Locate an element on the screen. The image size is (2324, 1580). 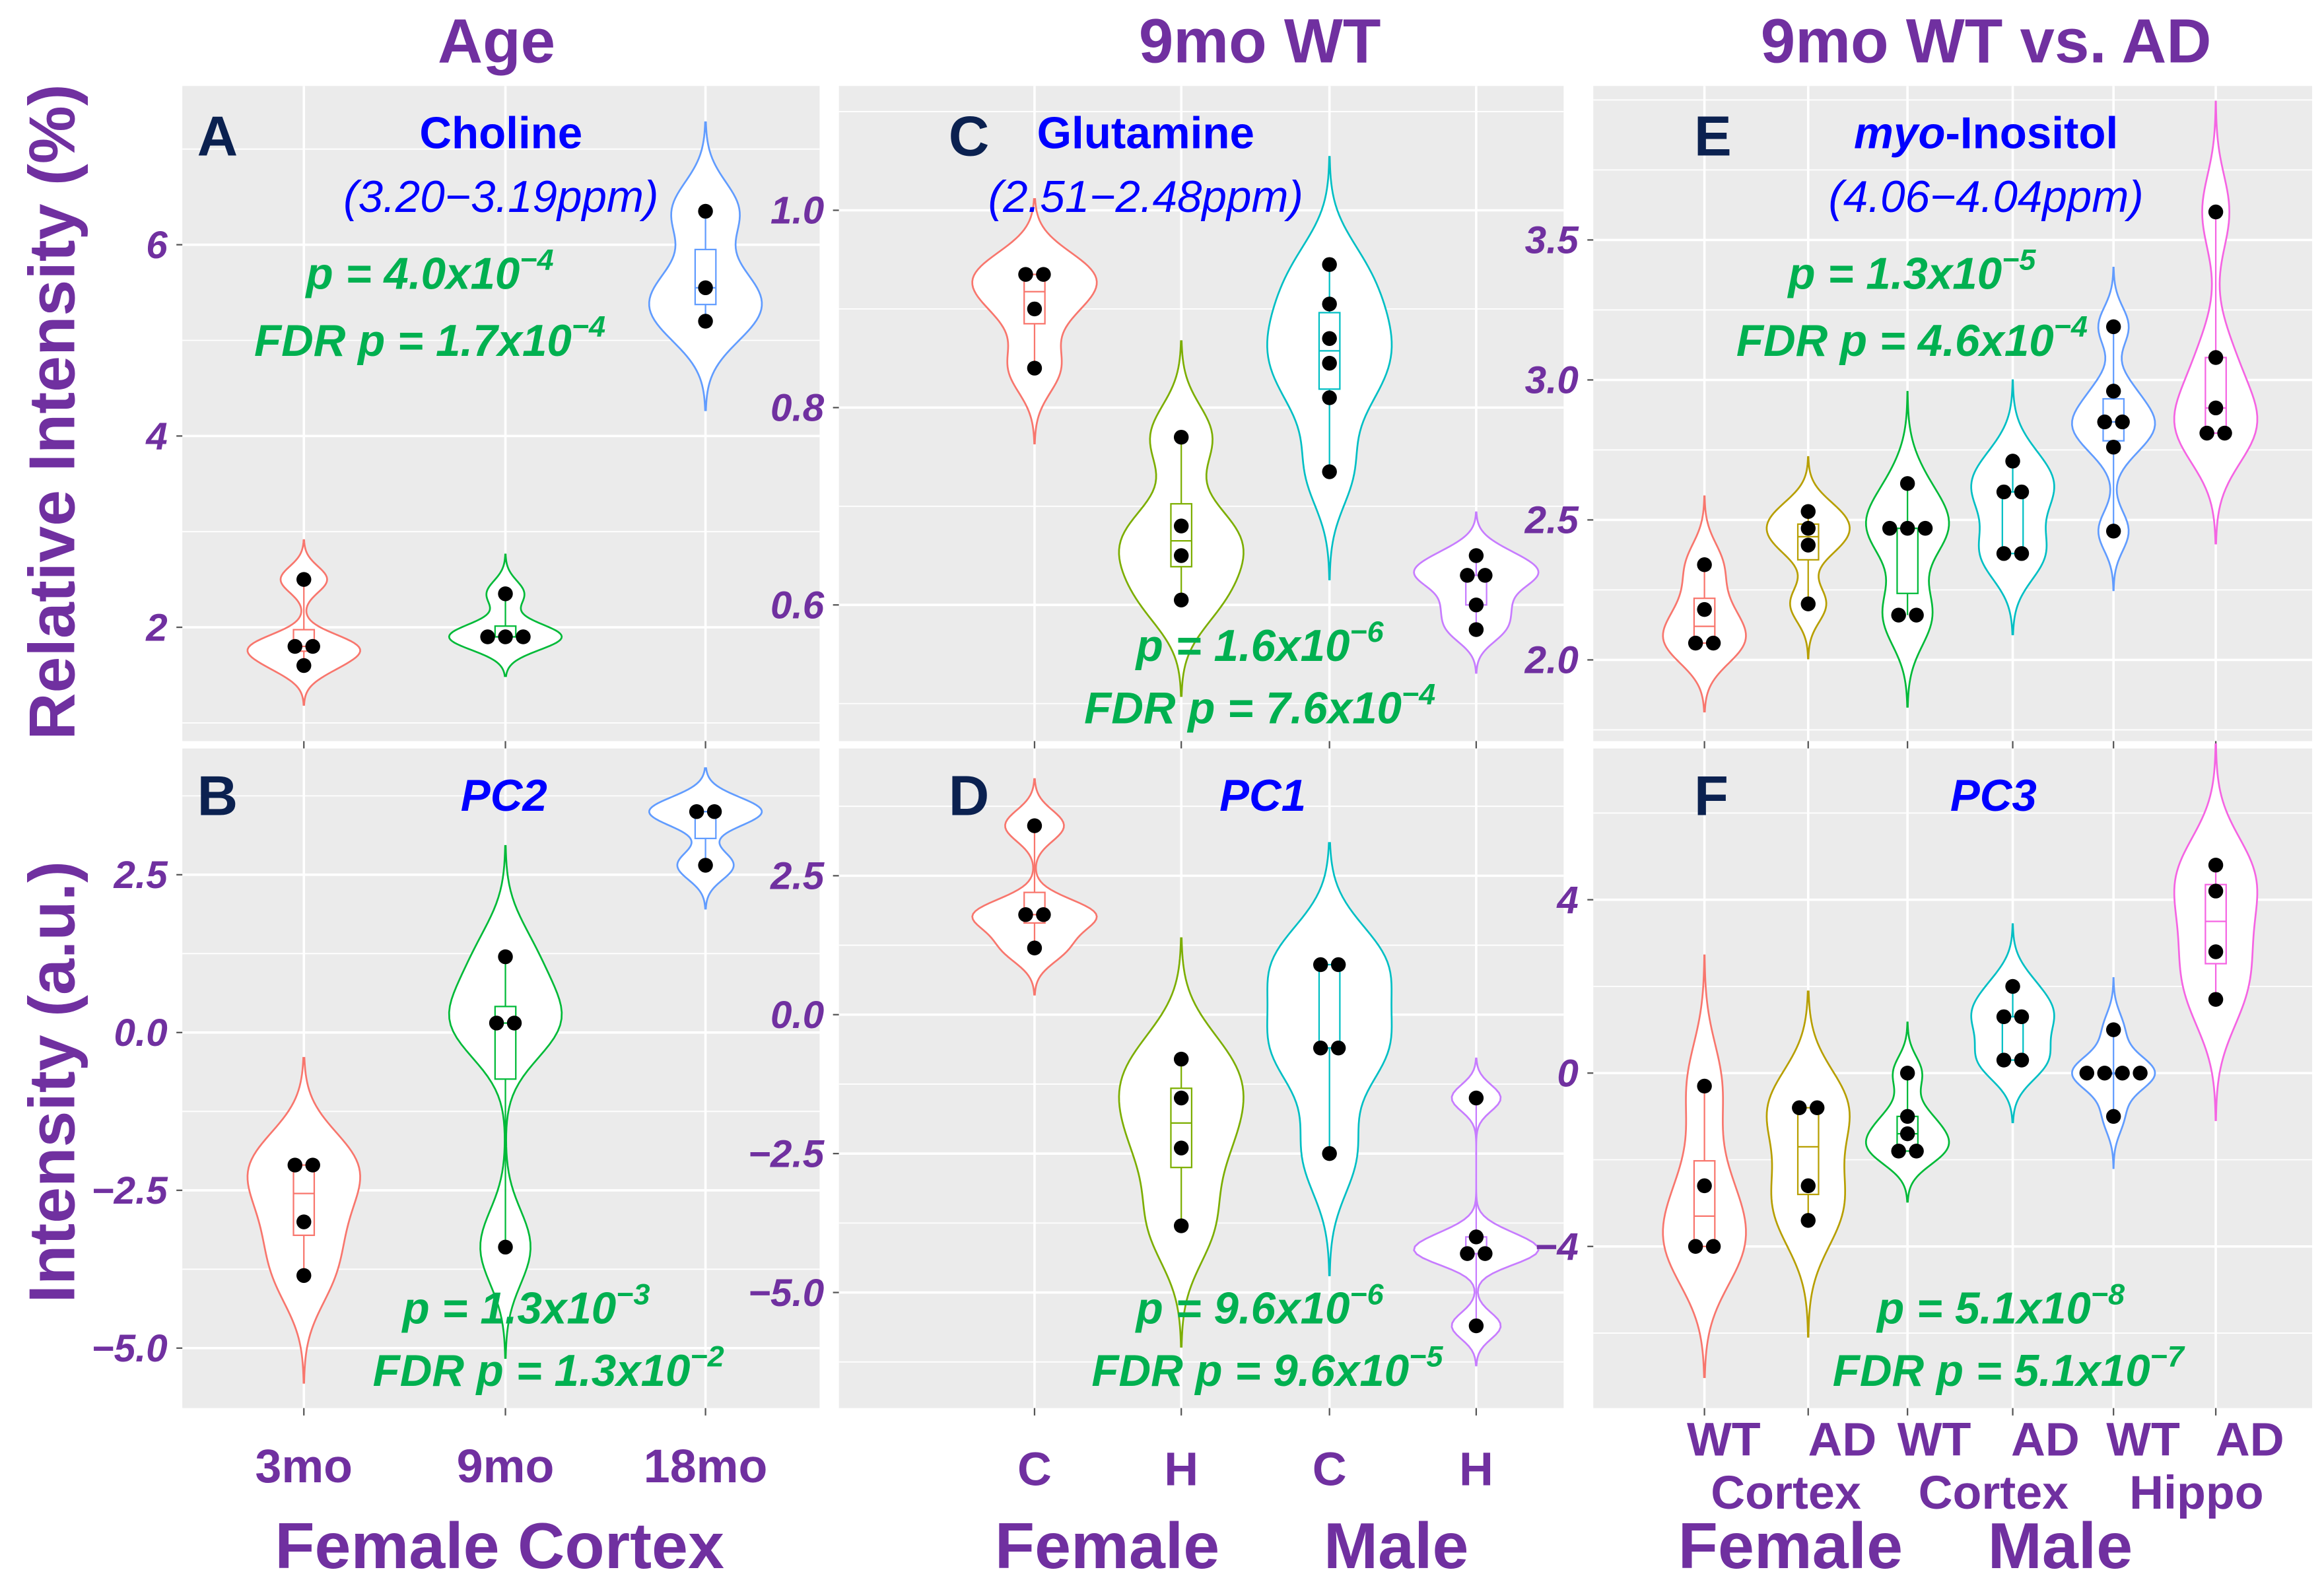
fdr-p-value-base: FDR p = 4.6x10 is located at coordinates (1895, 341).